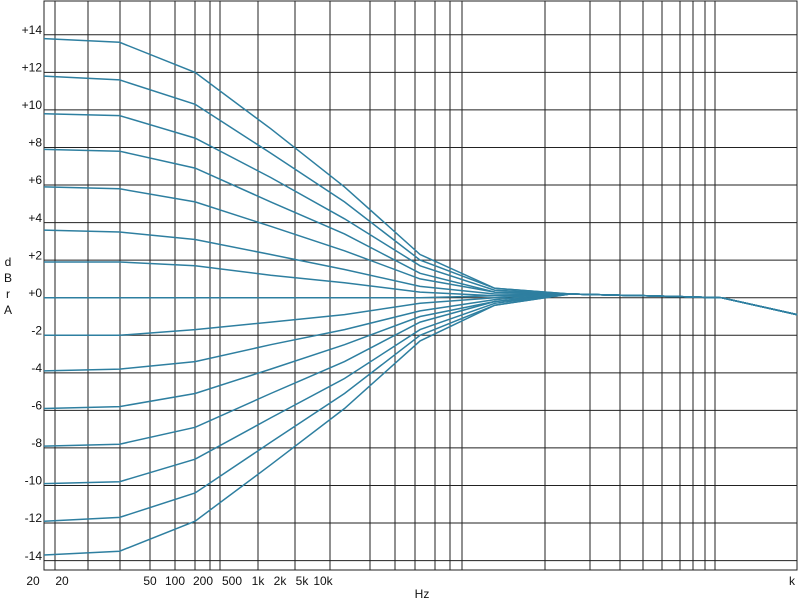 The width and height of the screenshot is (798, 601). Describe the element at coordinates (34, 481) in the screenshot. I see `y-tick-label: -10` at that location.